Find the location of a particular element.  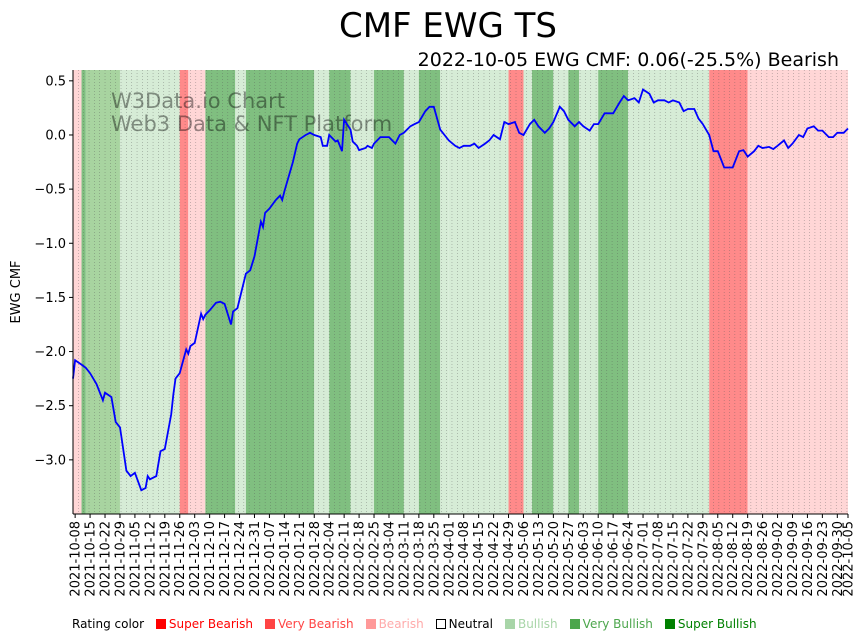

x-tick-label: 2022-07-29 is located at coordinates (703, 559).